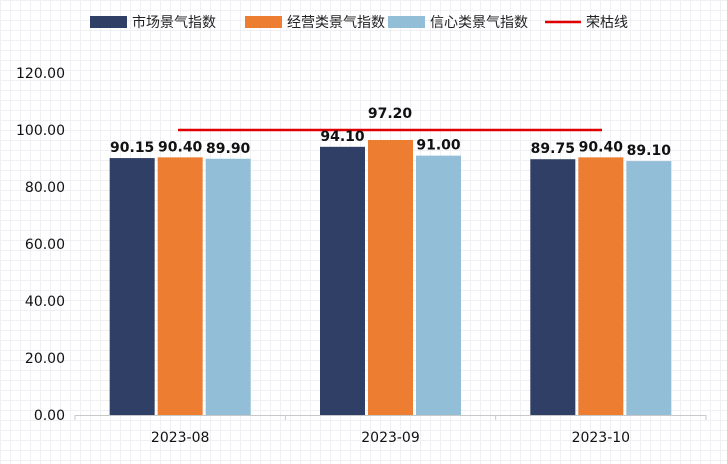 The width and height of the screenshot is (727, 464). I want to click on y-tick-label: 40.00, so click(45, 302).